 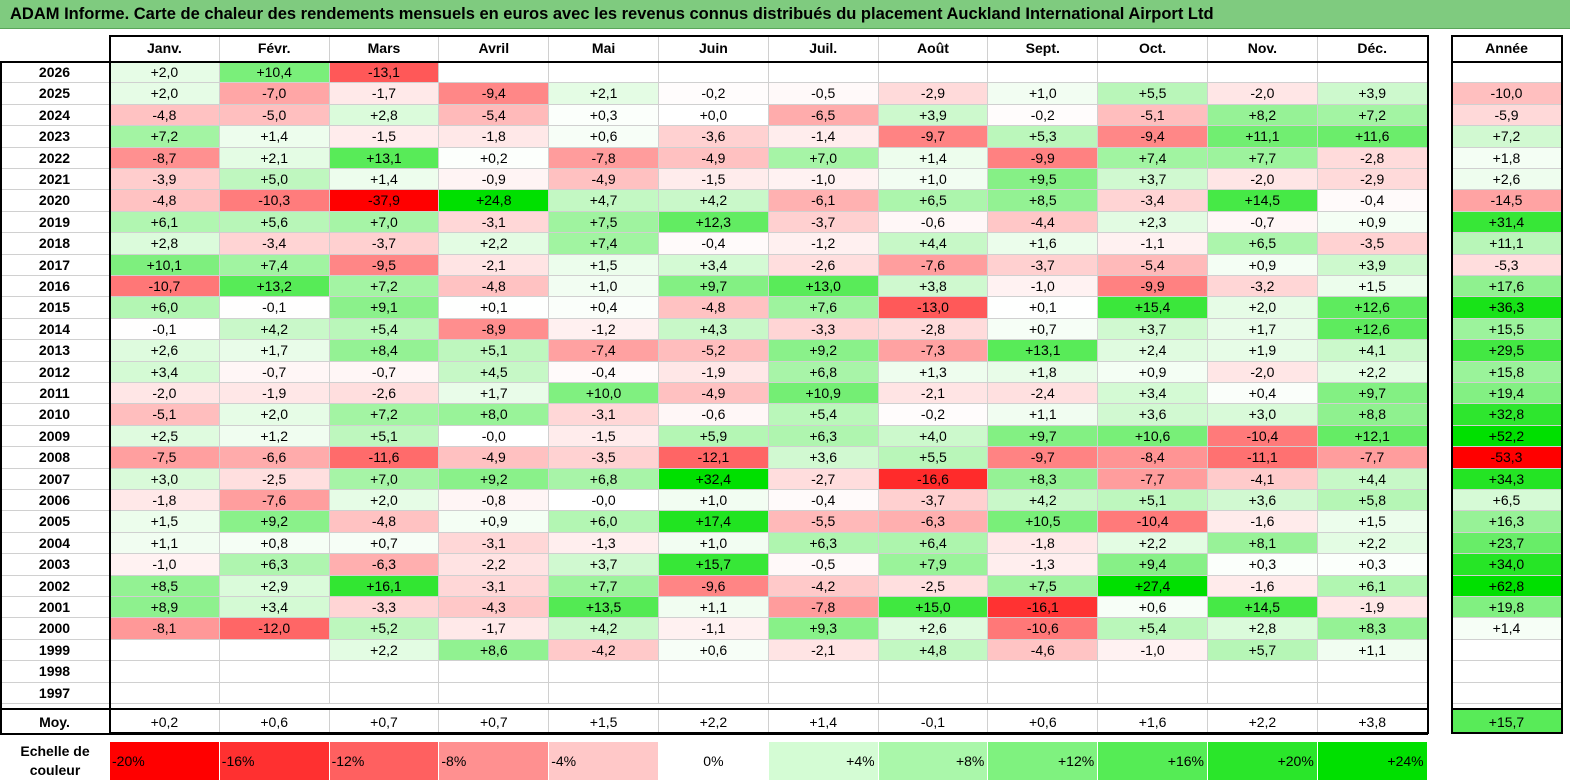 What do you see at coordinates (1507, 722) in the screenshot?
I see `average-annual-cell: +15,7` at bounding box center [1507, 722].